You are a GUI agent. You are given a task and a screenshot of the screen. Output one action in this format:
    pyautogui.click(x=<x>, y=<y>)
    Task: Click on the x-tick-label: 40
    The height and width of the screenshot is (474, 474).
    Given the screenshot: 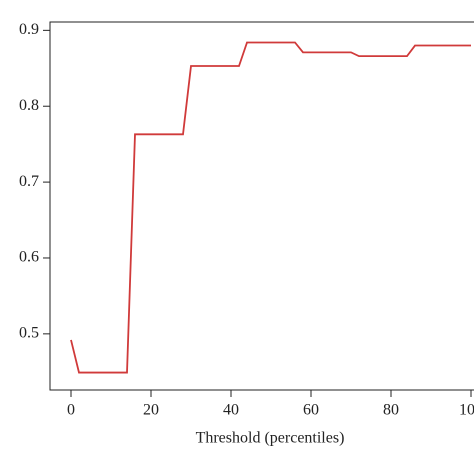 What is the action you would take?
    pyautogui.click(x=231, y=410)
    